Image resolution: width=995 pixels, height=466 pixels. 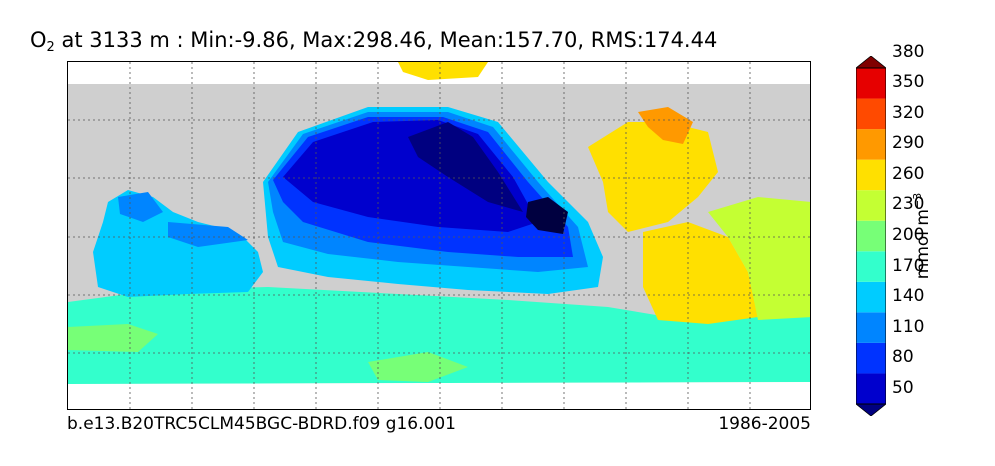 I want to click on indian-ocean-north, so click(x=140, y=207).